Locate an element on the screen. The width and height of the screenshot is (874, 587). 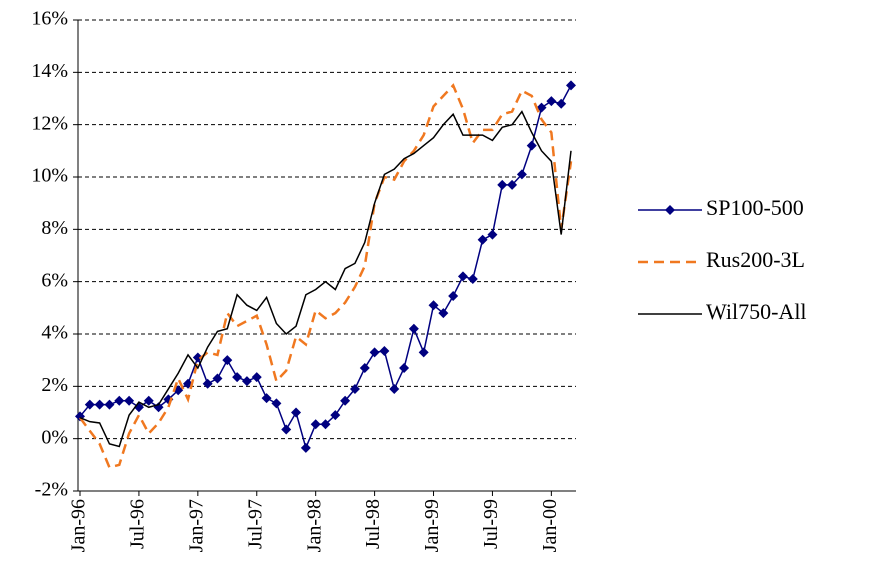
x-tick-label: Jul-98 is located at coordinates (373, 524).